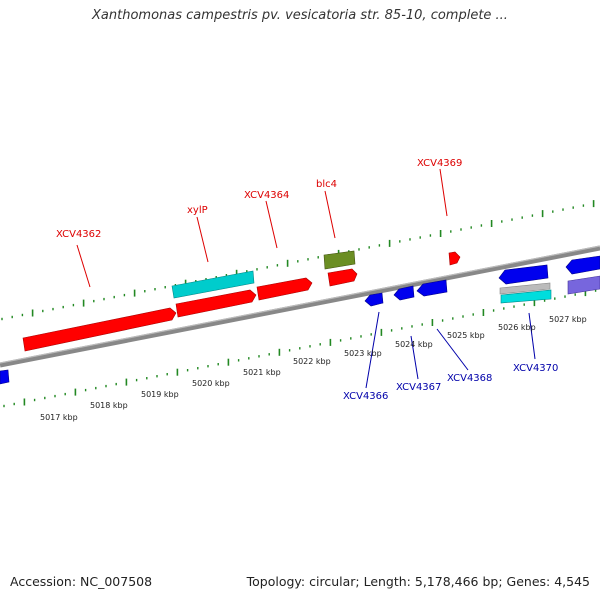  Describe the element at coordinates (262, 372) in the screenshot. I see `scale-label-5021: 5021 kbp` at that location.